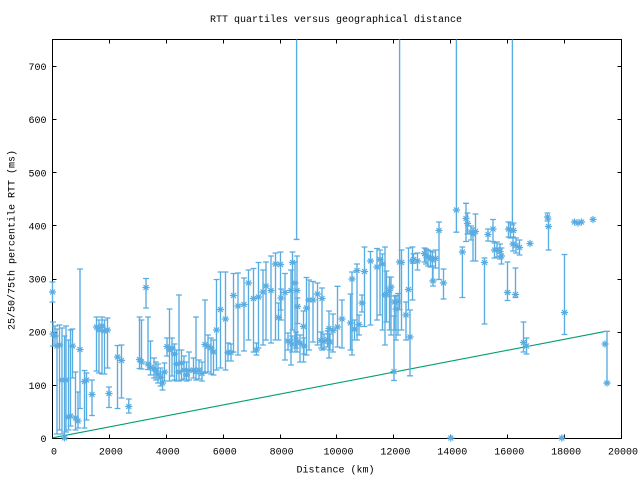  What do you see at coordinates (509, 453) in the screenshot?
I see `svg-text: 16000` at bounding box center [509, 453].